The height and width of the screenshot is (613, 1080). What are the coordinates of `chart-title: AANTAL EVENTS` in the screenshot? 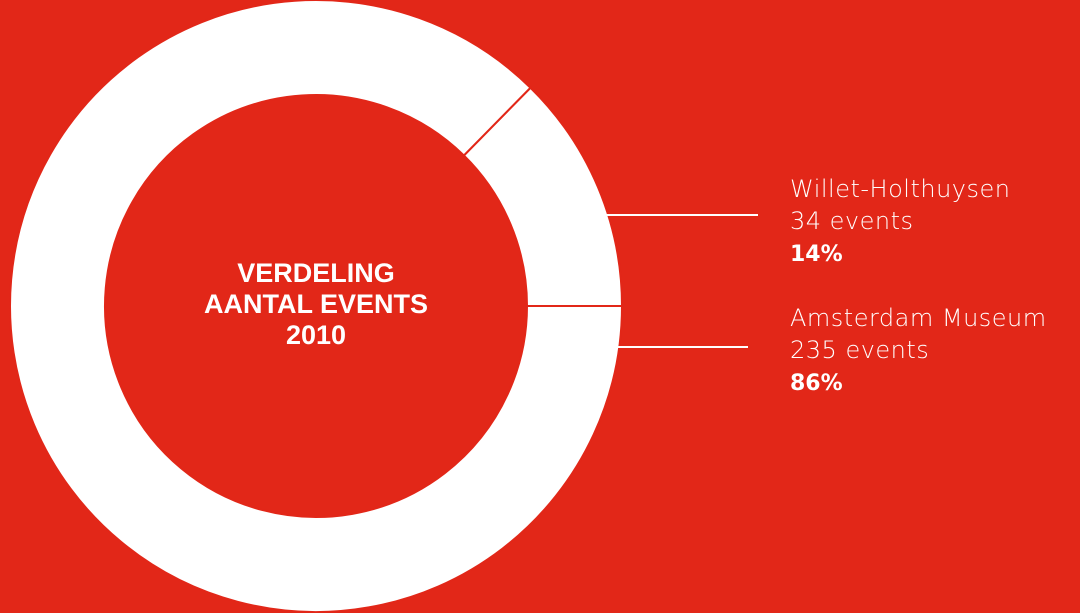 It's located at (316, 304).